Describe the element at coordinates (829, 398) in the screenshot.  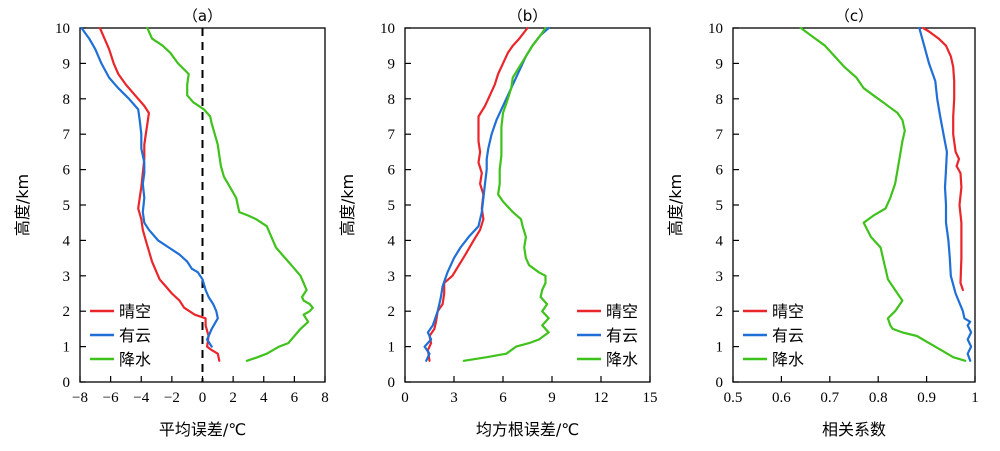
I see `x-tick-label: 0.7` at that location.